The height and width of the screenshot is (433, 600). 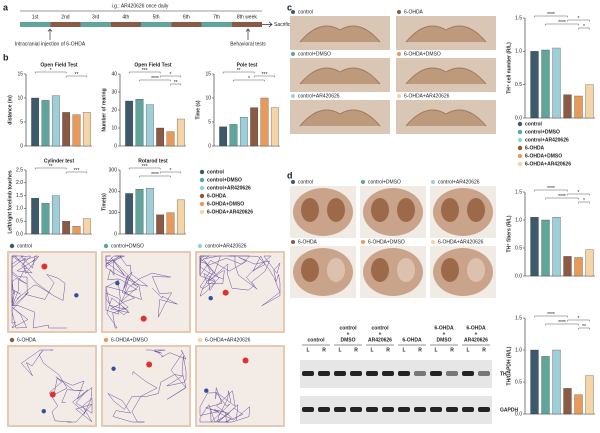 What do you see at coordinates (535, 148) in the screenshot?
I see `legend-label: 6-OHDA` at bounding box center [535, 148].